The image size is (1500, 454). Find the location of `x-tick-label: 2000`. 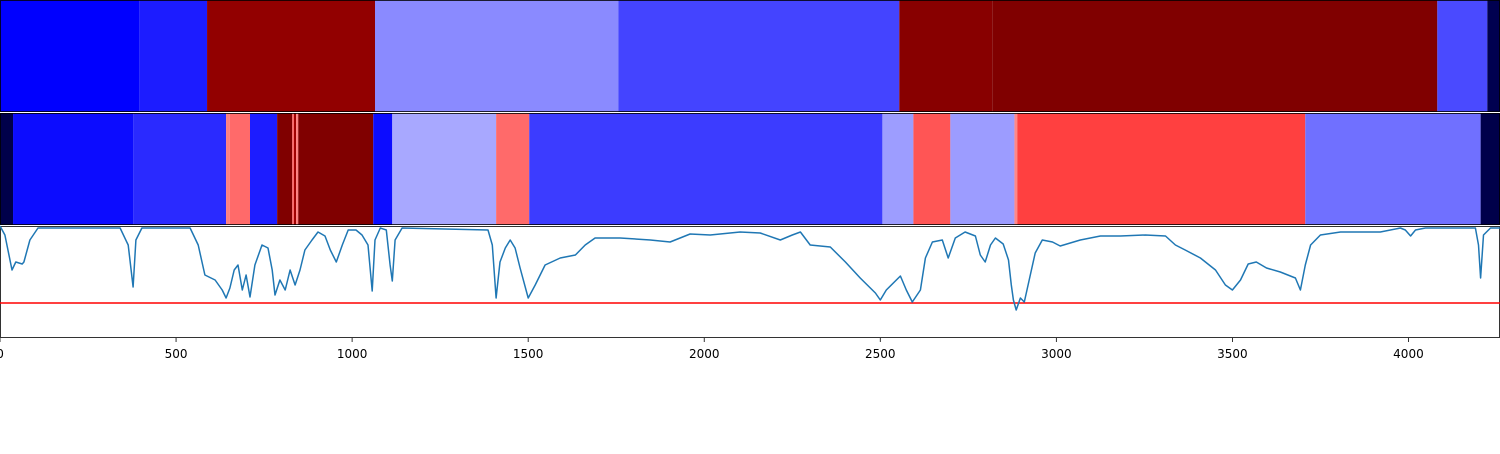

x-tick-label: 2000 is located at coordinates (704, 354).